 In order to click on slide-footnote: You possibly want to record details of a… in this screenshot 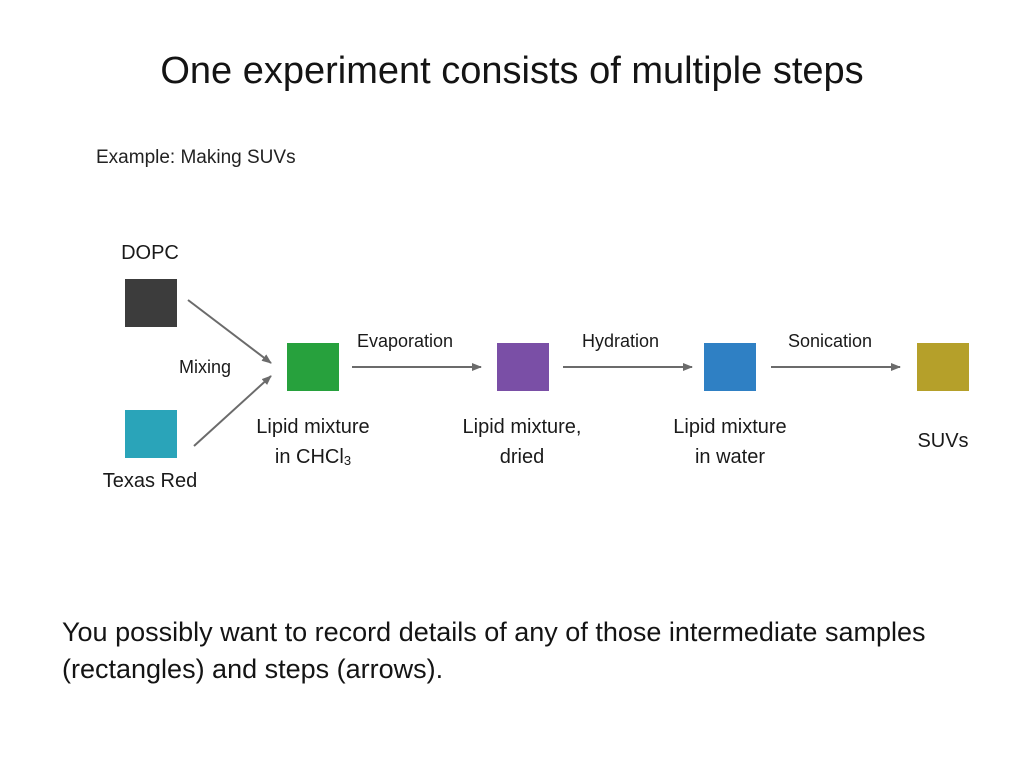, I will do `click(494, 650)`.